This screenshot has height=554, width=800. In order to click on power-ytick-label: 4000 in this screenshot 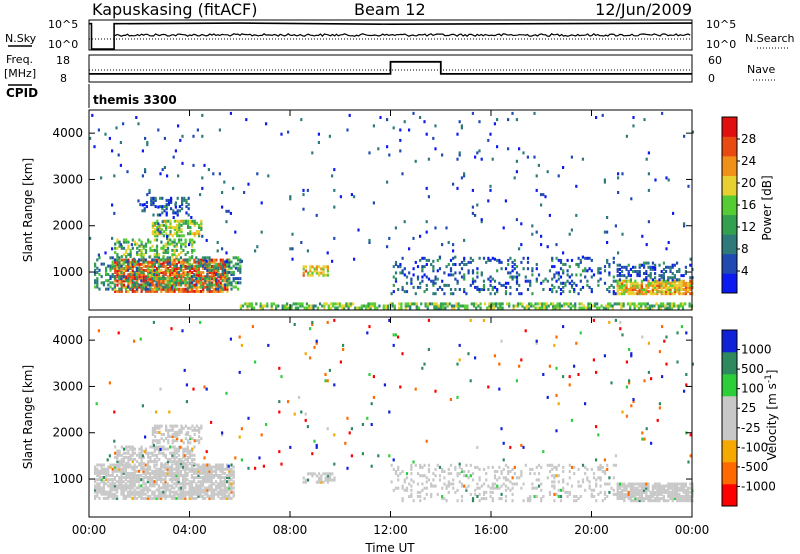, I will do `click(67, 133)`.